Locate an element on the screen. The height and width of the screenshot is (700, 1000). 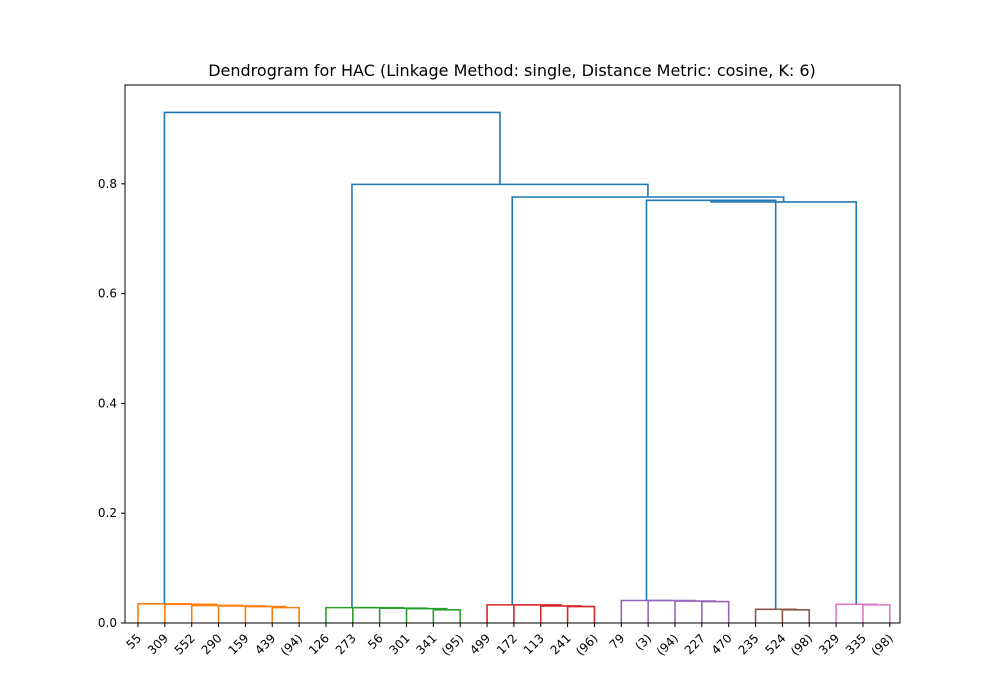
leaf-label: 126 is located at coordinates (319, 644).